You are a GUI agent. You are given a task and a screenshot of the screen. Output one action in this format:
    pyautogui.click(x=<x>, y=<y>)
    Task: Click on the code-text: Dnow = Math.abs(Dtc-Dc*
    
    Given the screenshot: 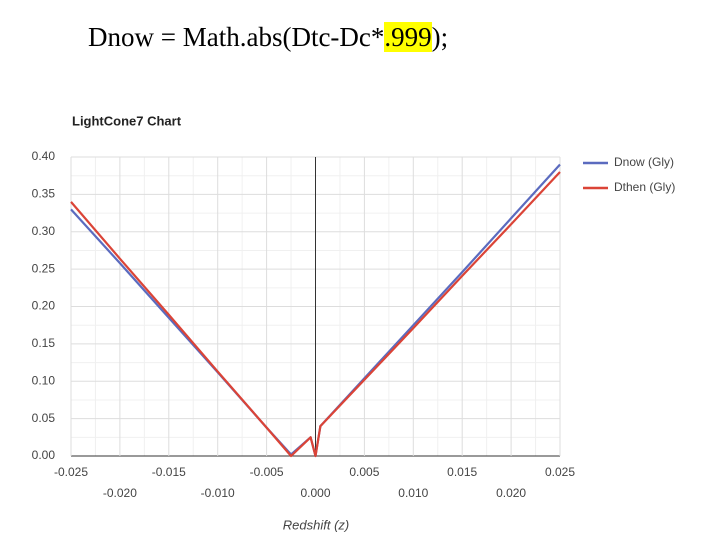 What is the action you would take?
    pyautogui.click(x=236, y=37)
    